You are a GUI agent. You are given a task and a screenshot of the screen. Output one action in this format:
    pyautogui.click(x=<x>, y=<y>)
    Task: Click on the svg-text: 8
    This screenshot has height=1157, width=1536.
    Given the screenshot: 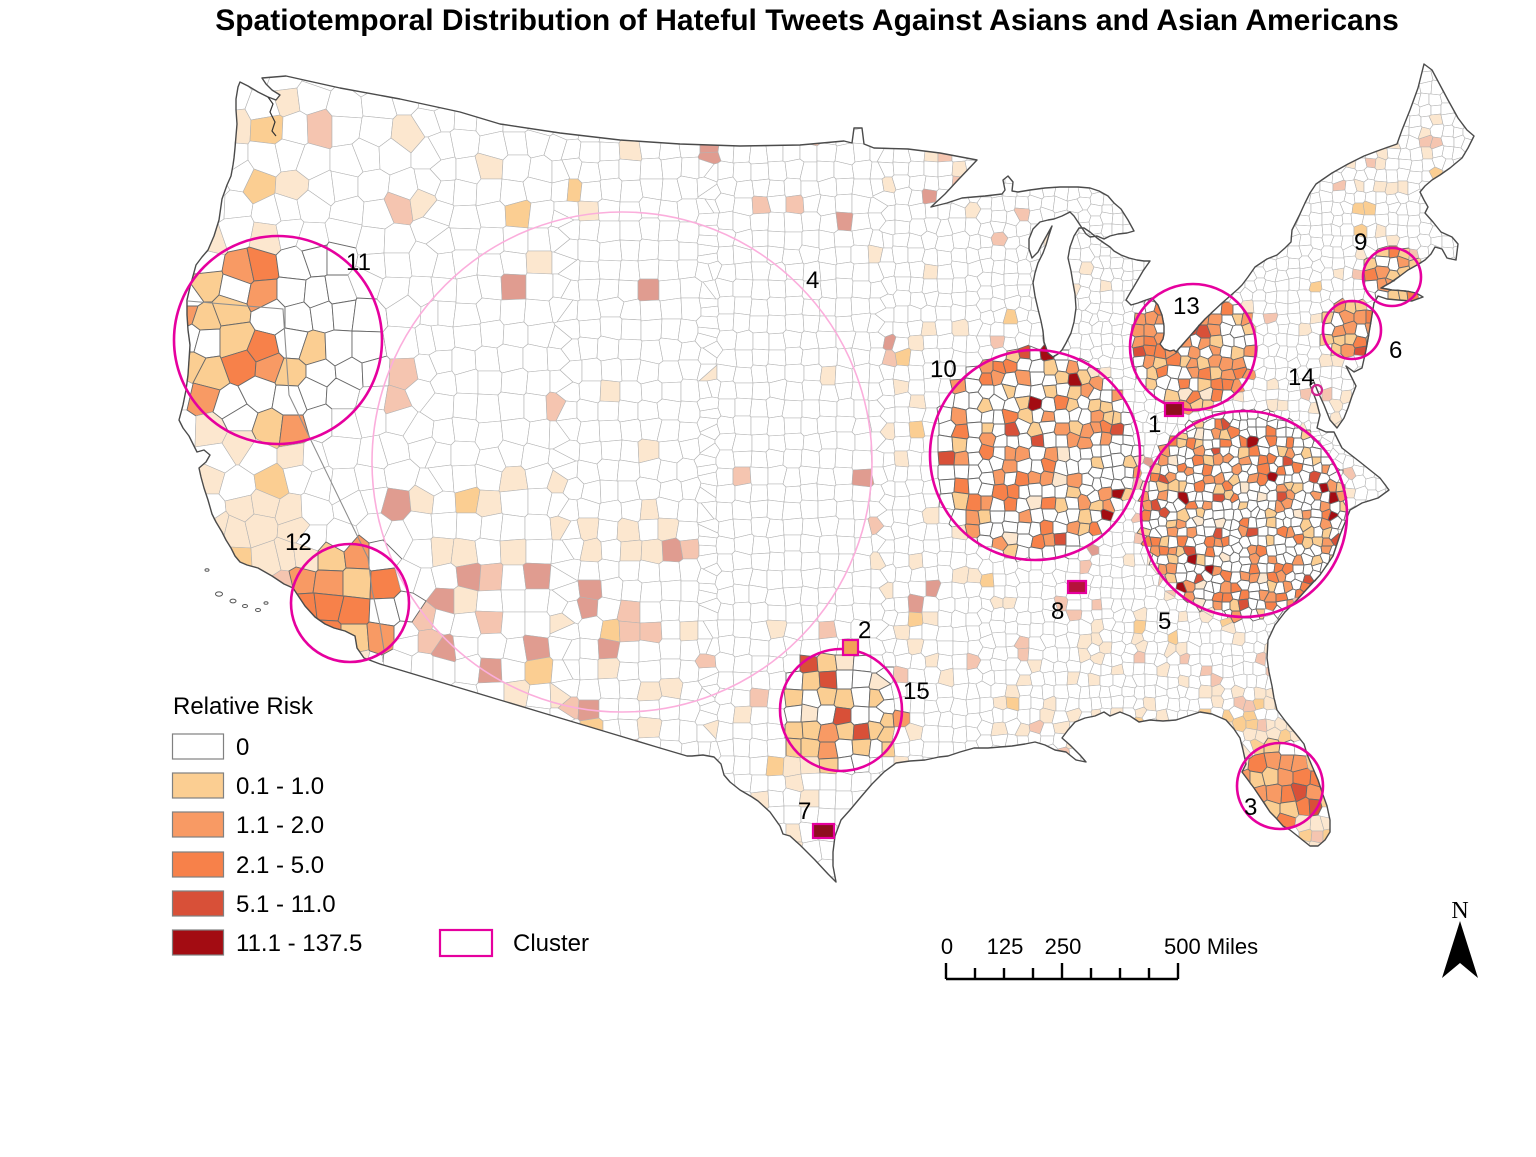 What is the action you would take?
    pyautogui.click(x=1057, y=611)
    